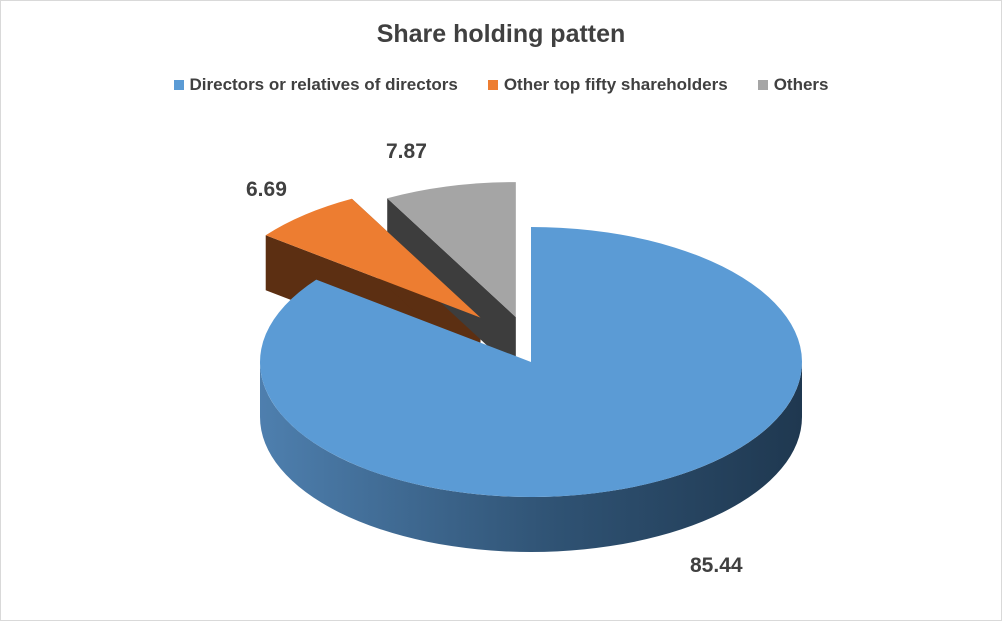  What do you see at coordinates (716, 565) in the screenshot?
I see `data-label-0: 85.44` at bounding box center [716, 565].